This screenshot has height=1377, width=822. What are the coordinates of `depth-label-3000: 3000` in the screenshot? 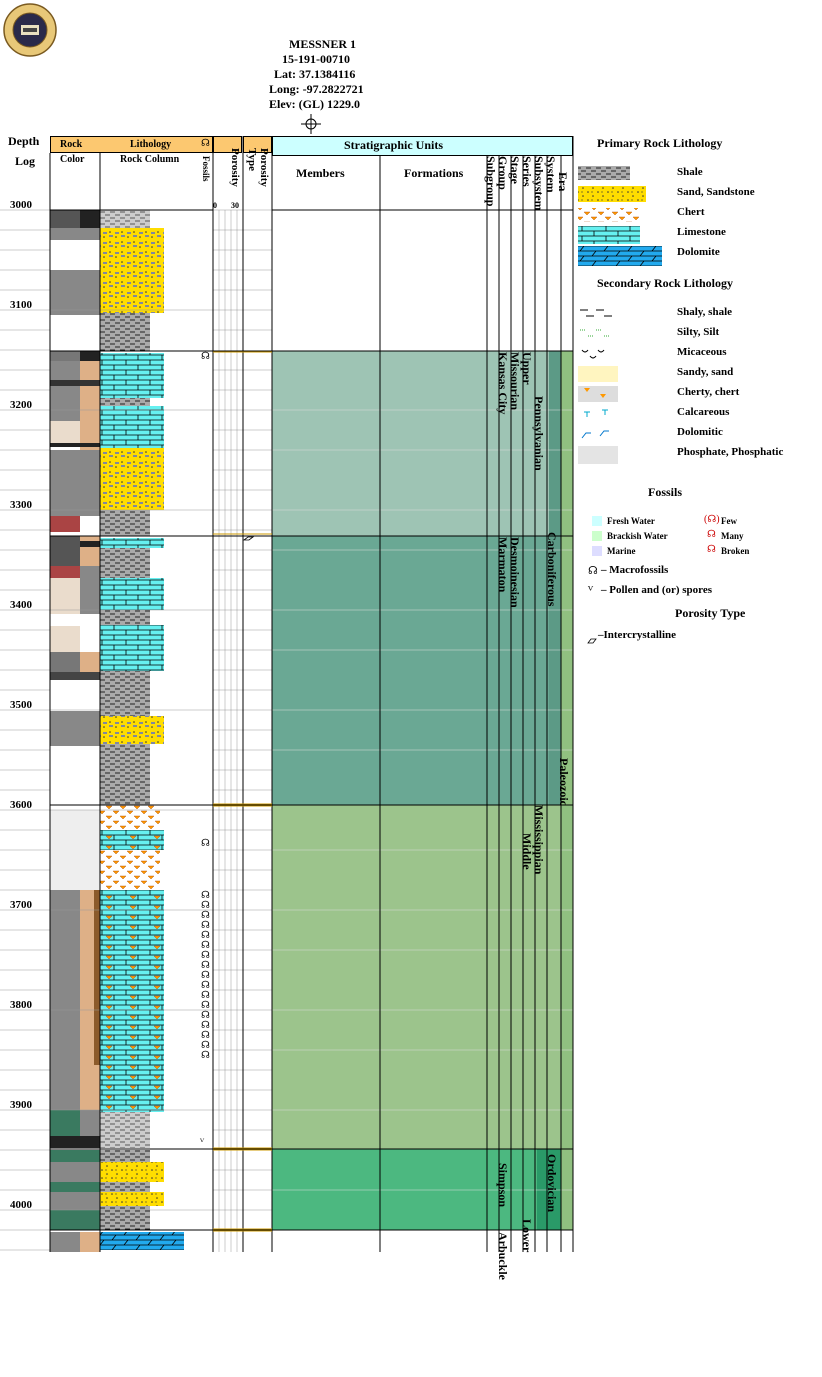 It's located at (21, 205).